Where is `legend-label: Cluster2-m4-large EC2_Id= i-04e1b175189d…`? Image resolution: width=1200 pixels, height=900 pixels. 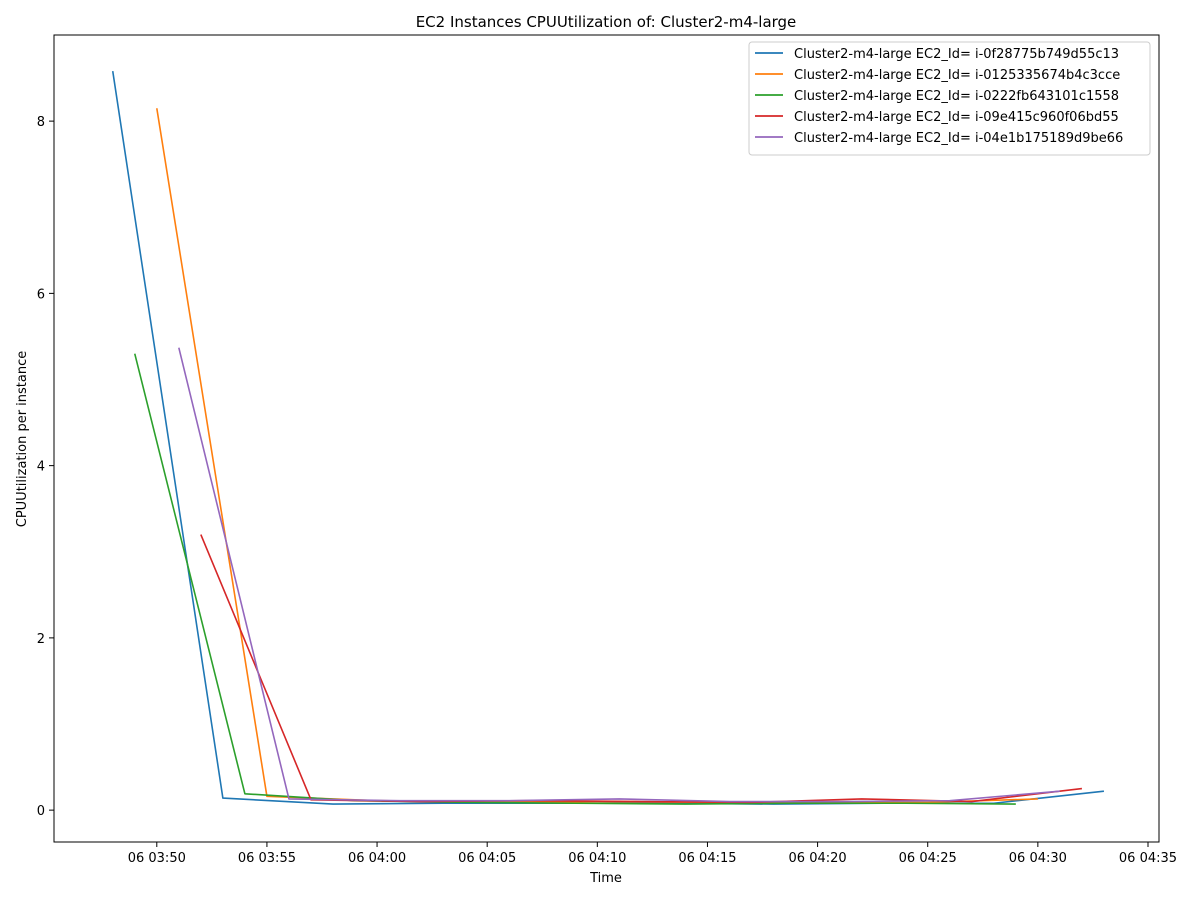
legend-label: Cluster2-m4-large EC2_Id= i-04e1b175189d… is located at coordinates (958, 138).